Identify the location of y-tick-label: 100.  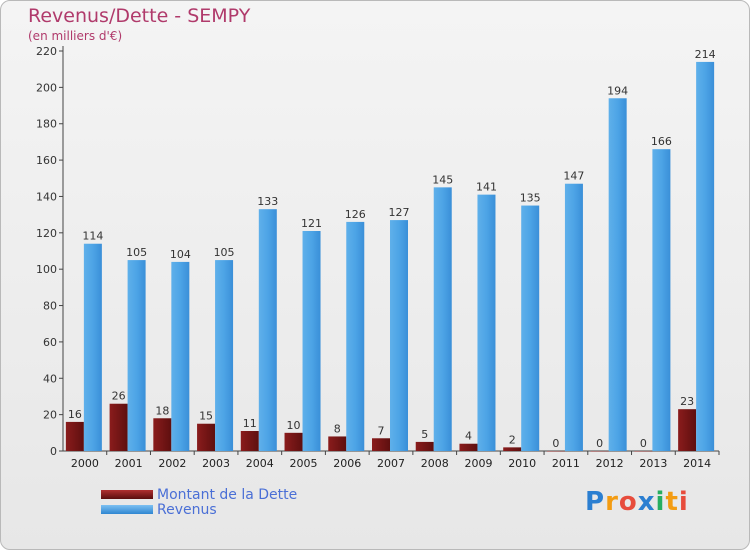
(46, 269).